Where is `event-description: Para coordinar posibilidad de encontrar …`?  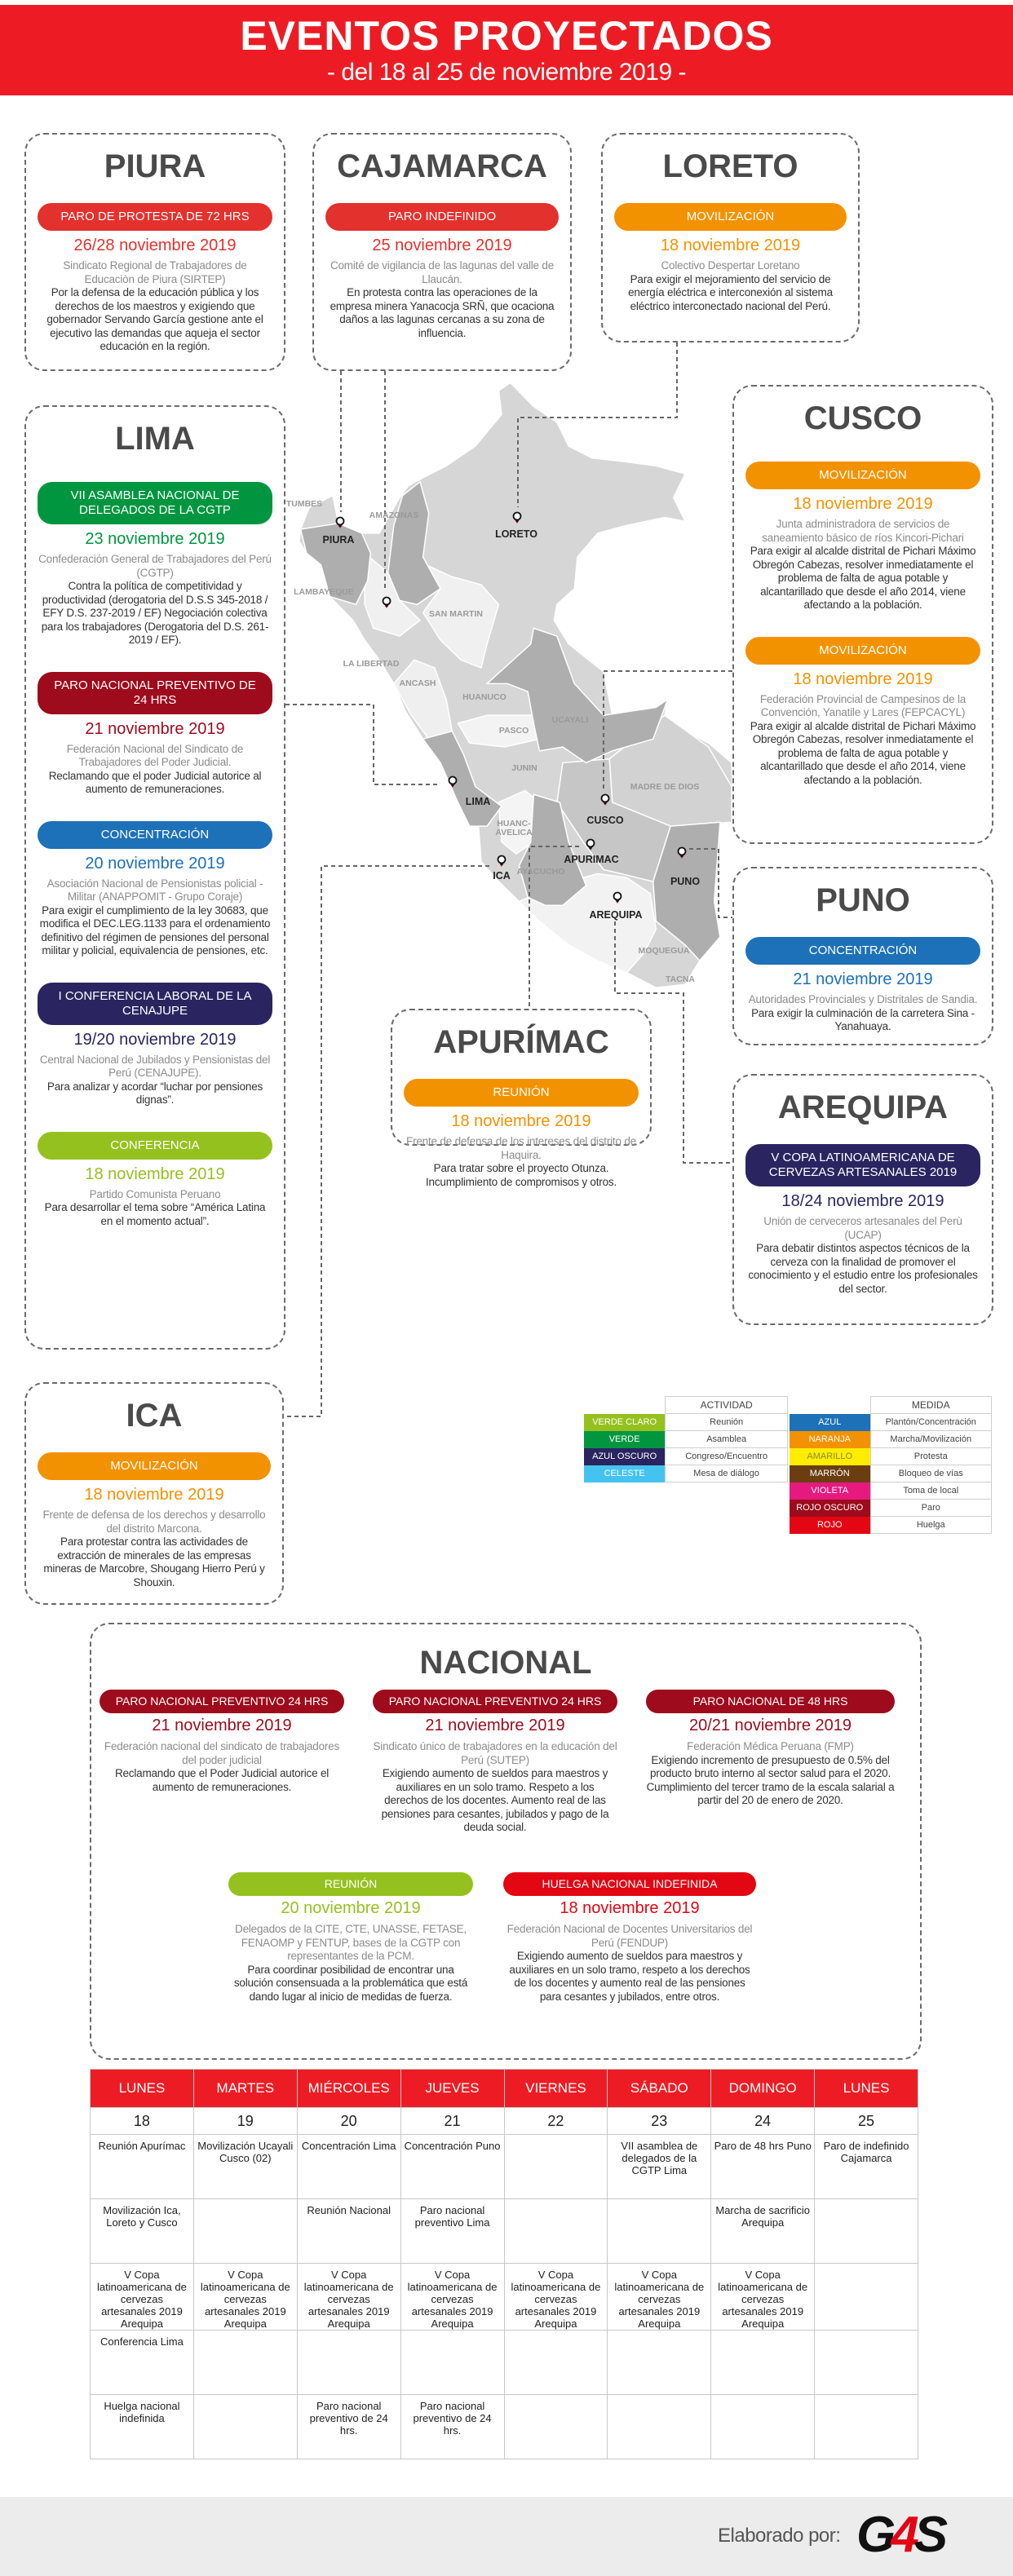
event-description: Para coordinar posibilidad de encontrar … is located at coordinates (350, 1983).